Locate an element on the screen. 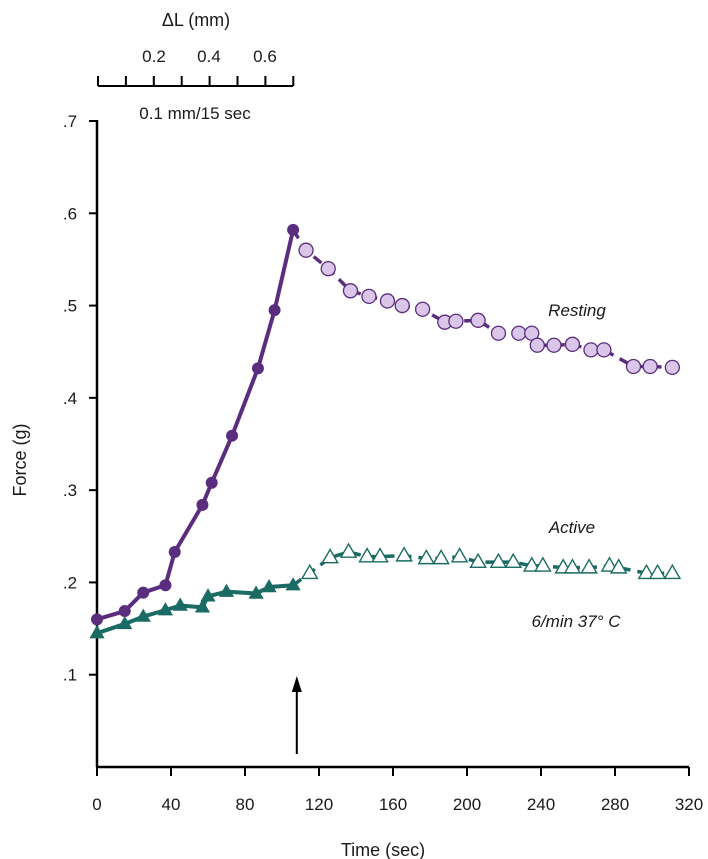 Image resolution: width=708 pixels, height=859 pixels. x-axis-title: Time (sec) is located at coordinates (383, 849).